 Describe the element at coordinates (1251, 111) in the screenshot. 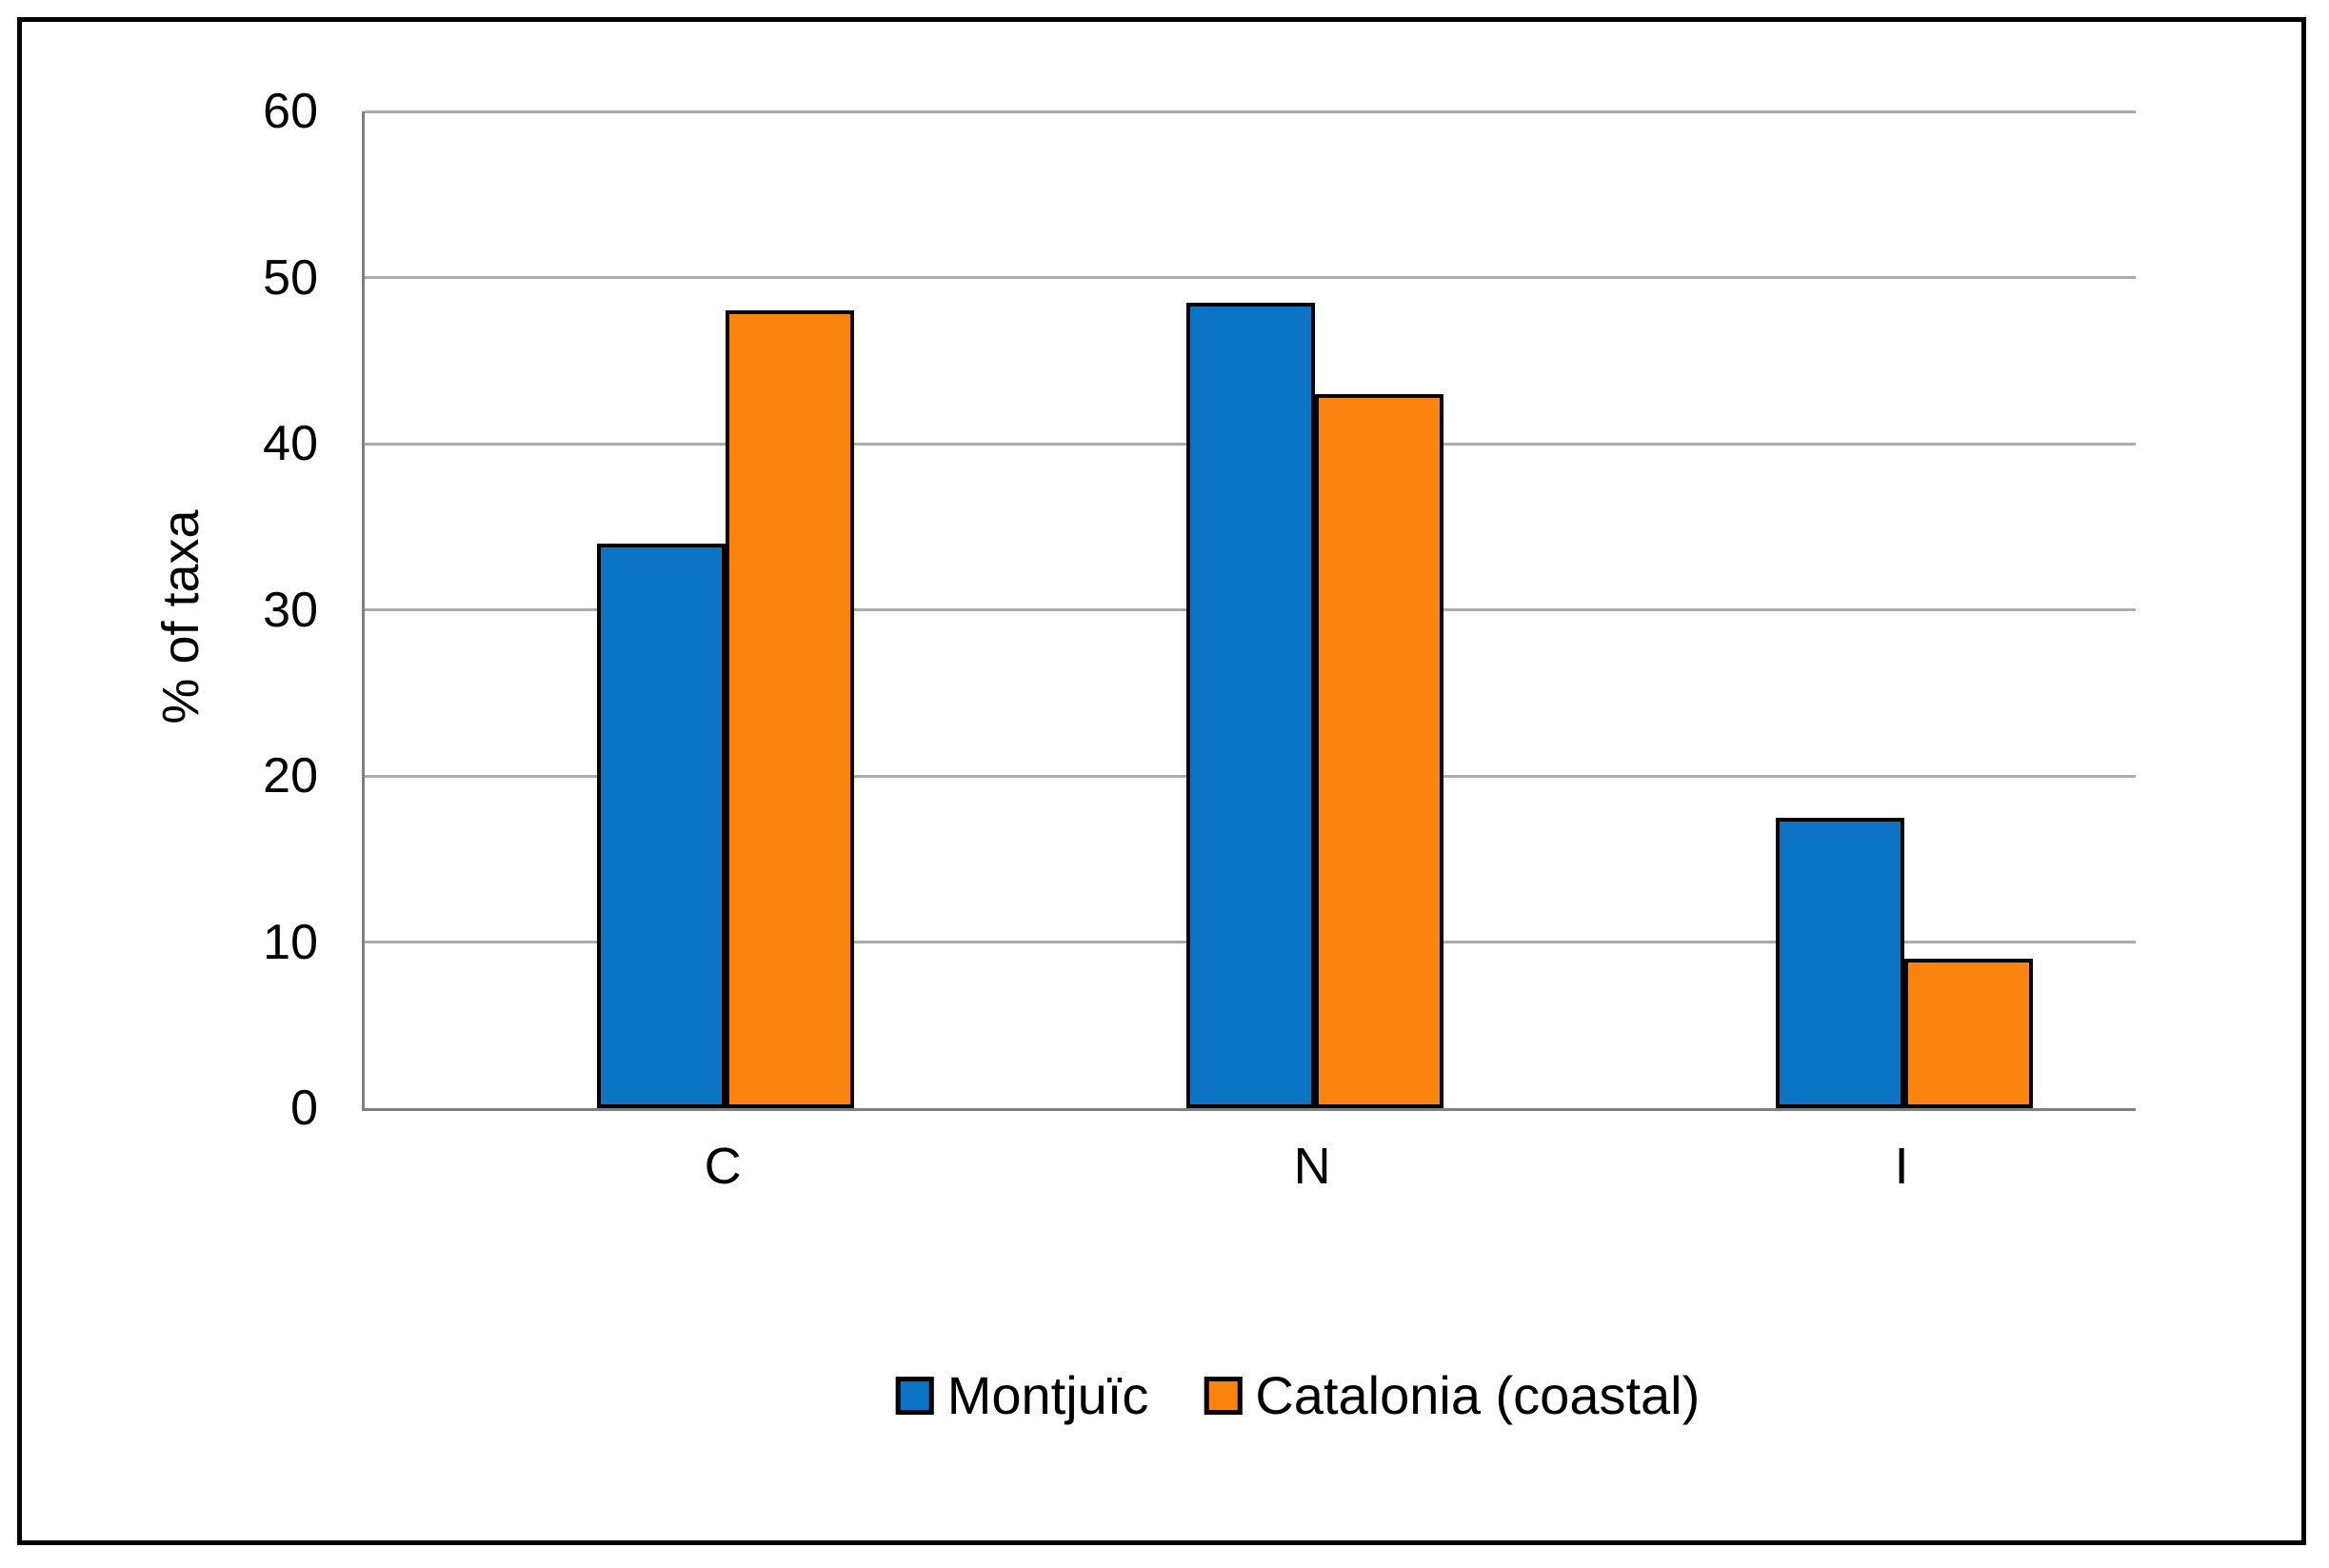

I see `gridline-y60` at that location.